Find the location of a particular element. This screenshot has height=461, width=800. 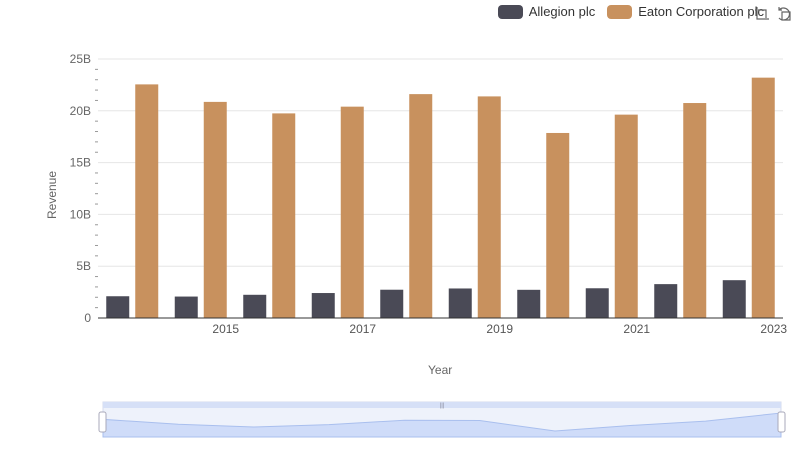

bar-eaton-2017 is located at coordinates (352, 212).